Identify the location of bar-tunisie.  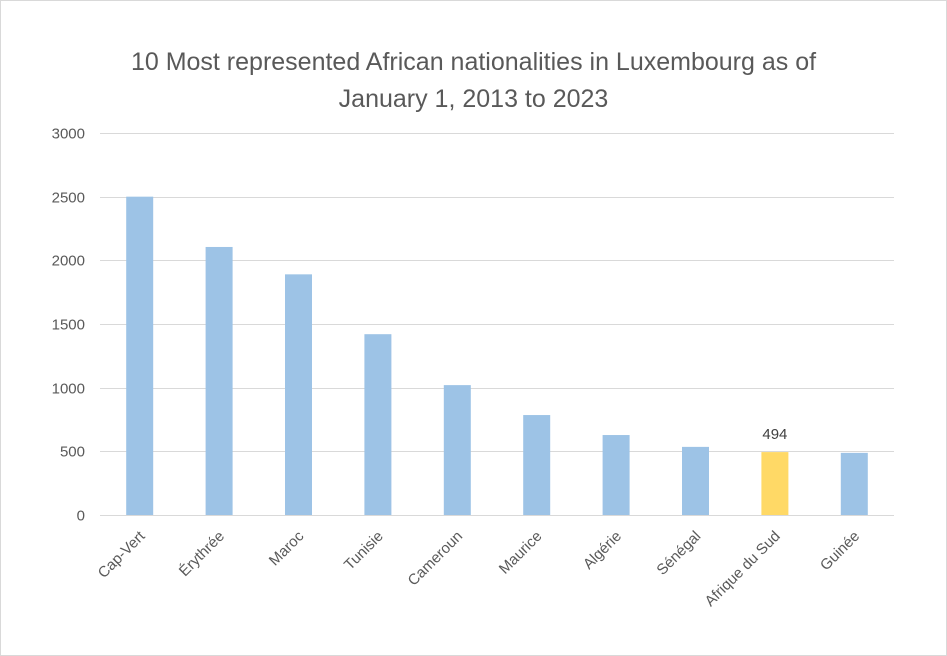
(378, 424).